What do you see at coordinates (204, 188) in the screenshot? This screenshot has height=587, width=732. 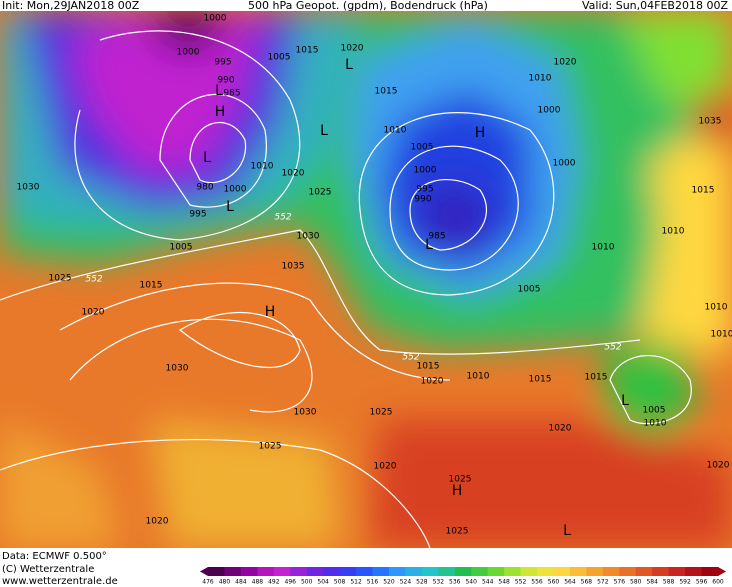 I see `isobar-label: 980` at bounding box center [204, 188].